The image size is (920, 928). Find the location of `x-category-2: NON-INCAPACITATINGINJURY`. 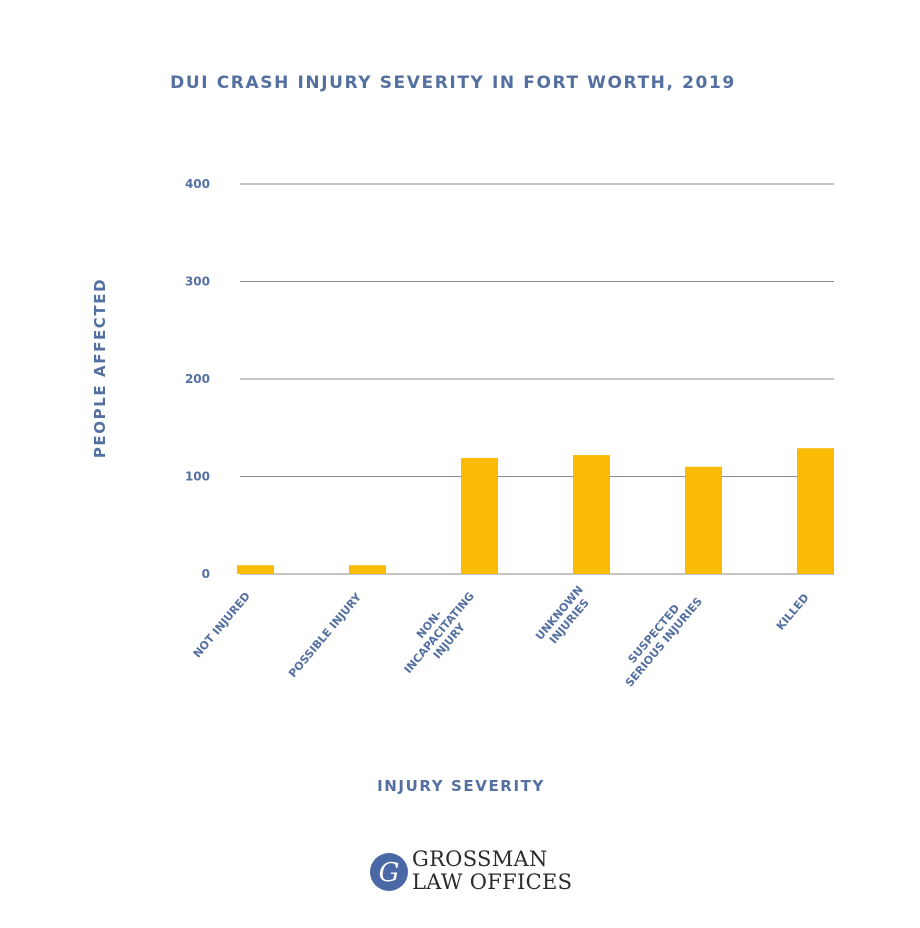

x-category-2: NON-INCAPACITATINGINJURY is located at coordinates (439, 632).